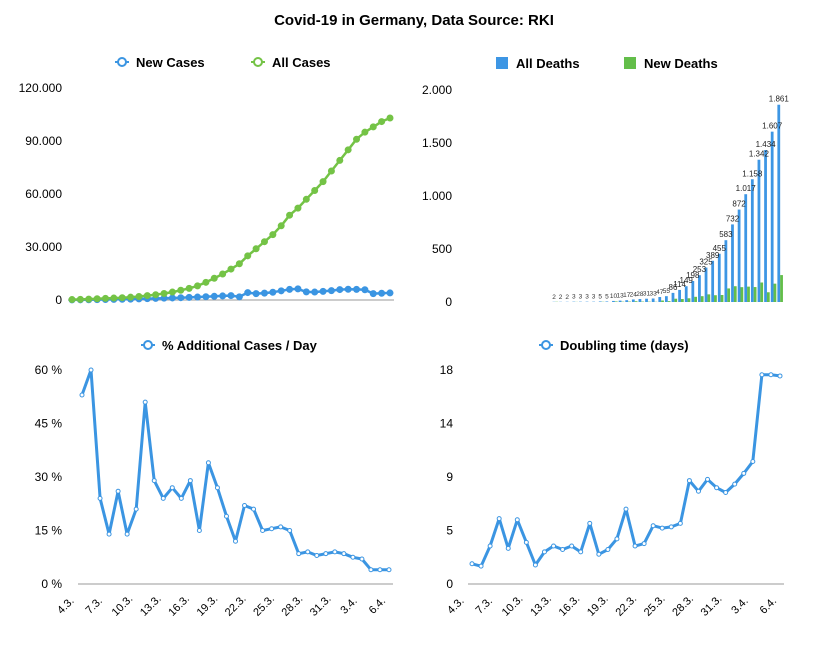  Describe the element at coordinates (240, 345) in the screenshot. I see `legend-label: % Additional Cases / Day` at that location.